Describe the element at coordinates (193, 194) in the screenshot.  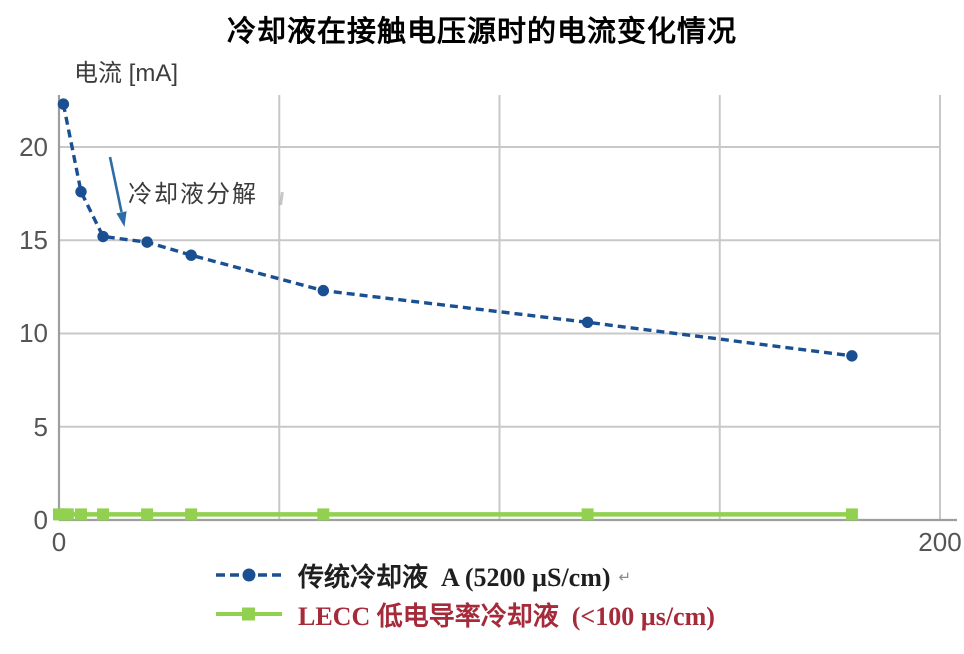
I see `annotation-coolant-decomposition: 冷却液分解` at that location.